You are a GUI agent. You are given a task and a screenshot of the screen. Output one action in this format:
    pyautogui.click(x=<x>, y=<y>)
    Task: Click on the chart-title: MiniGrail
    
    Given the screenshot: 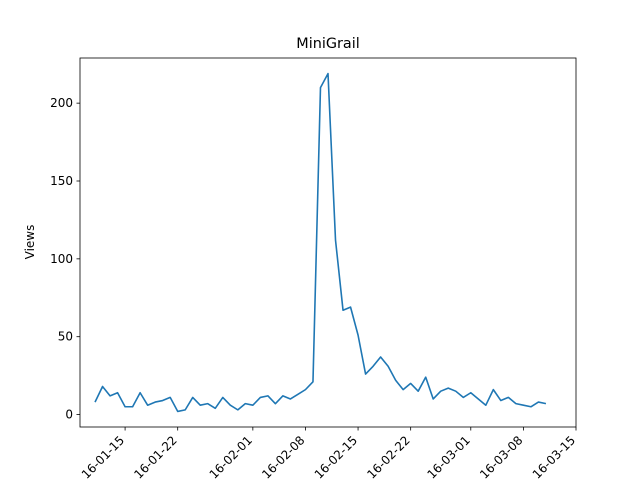 What is the action you would take?
    pyautogui.click(x=327, y=44)
    